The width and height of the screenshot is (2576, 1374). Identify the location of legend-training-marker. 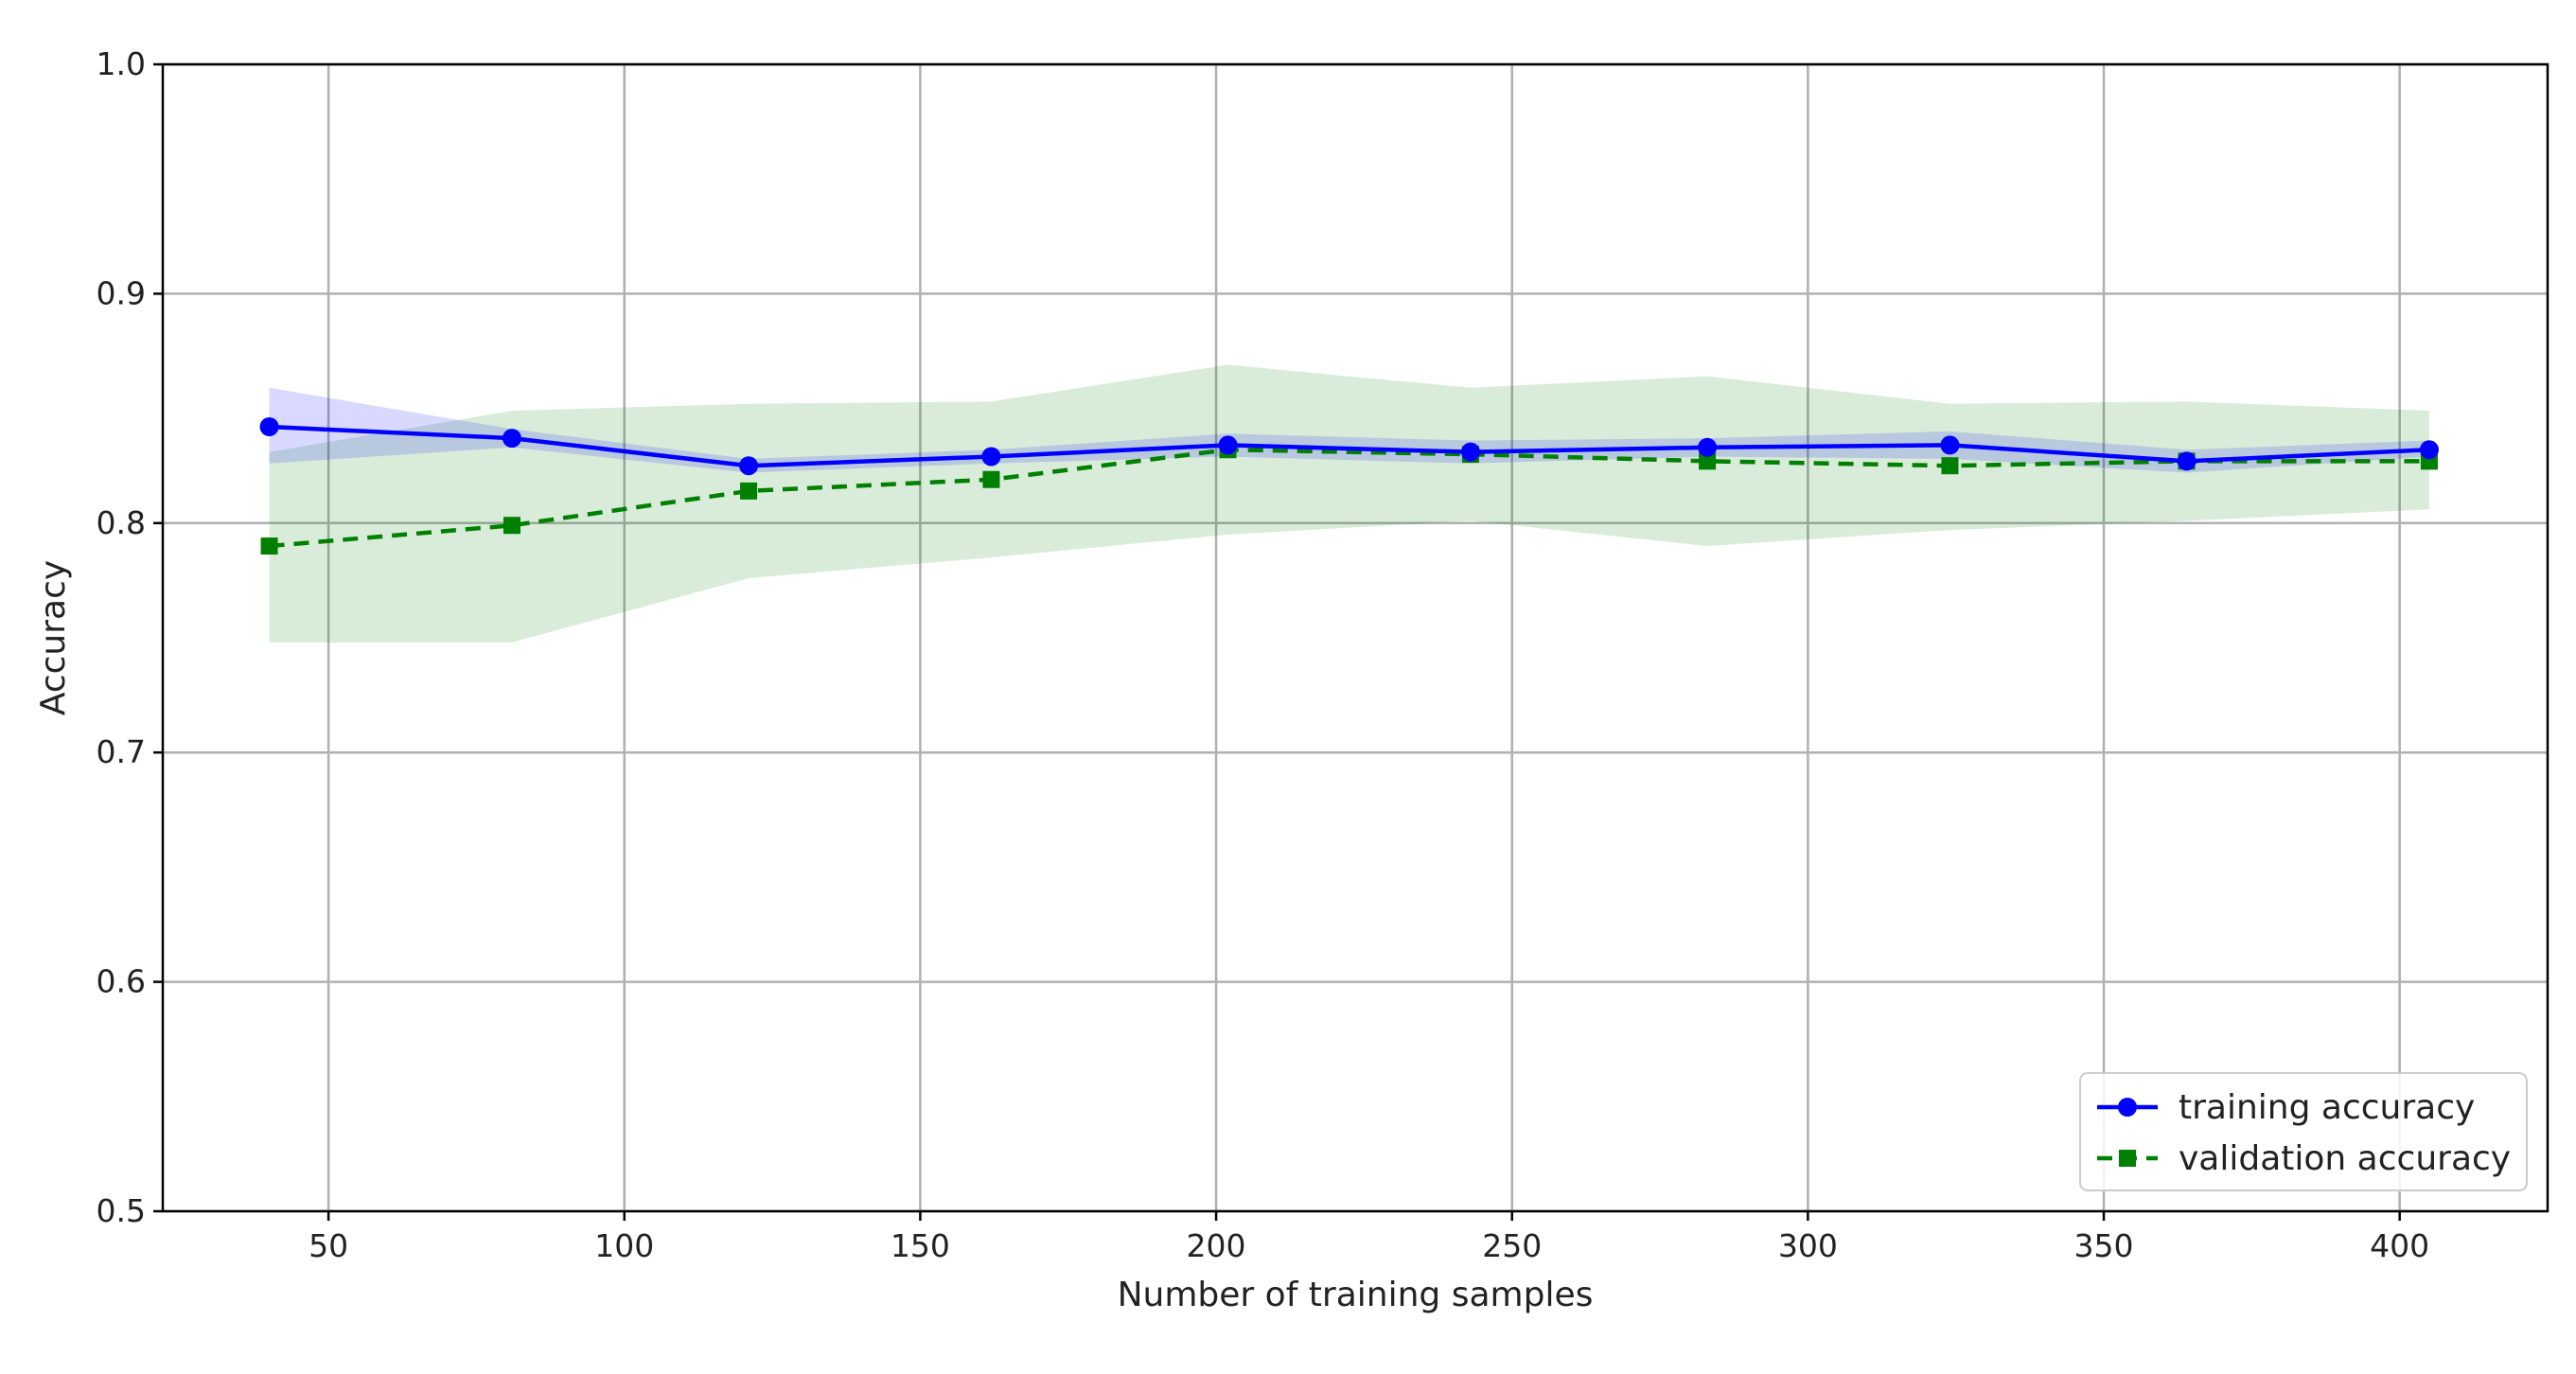
(2127, 1107).